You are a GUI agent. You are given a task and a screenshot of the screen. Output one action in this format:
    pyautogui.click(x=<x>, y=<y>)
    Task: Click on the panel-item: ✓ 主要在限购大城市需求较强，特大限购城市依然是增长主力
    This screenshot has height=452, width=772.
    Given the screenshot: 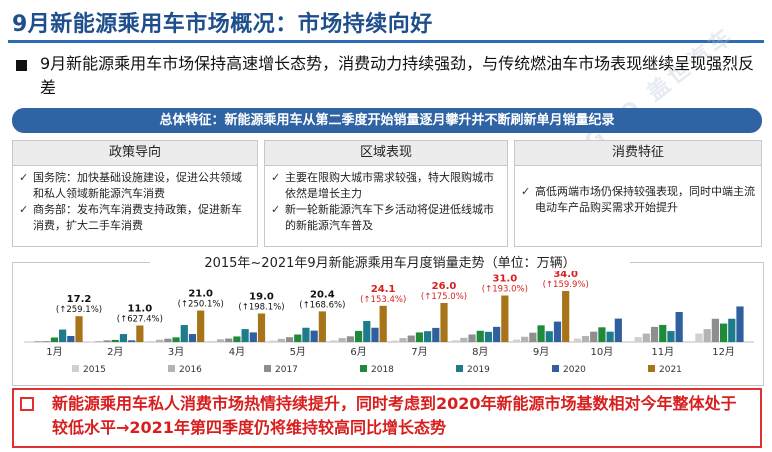 What is the action you would take?
    pyautogui.click(x=386, y=185)
    